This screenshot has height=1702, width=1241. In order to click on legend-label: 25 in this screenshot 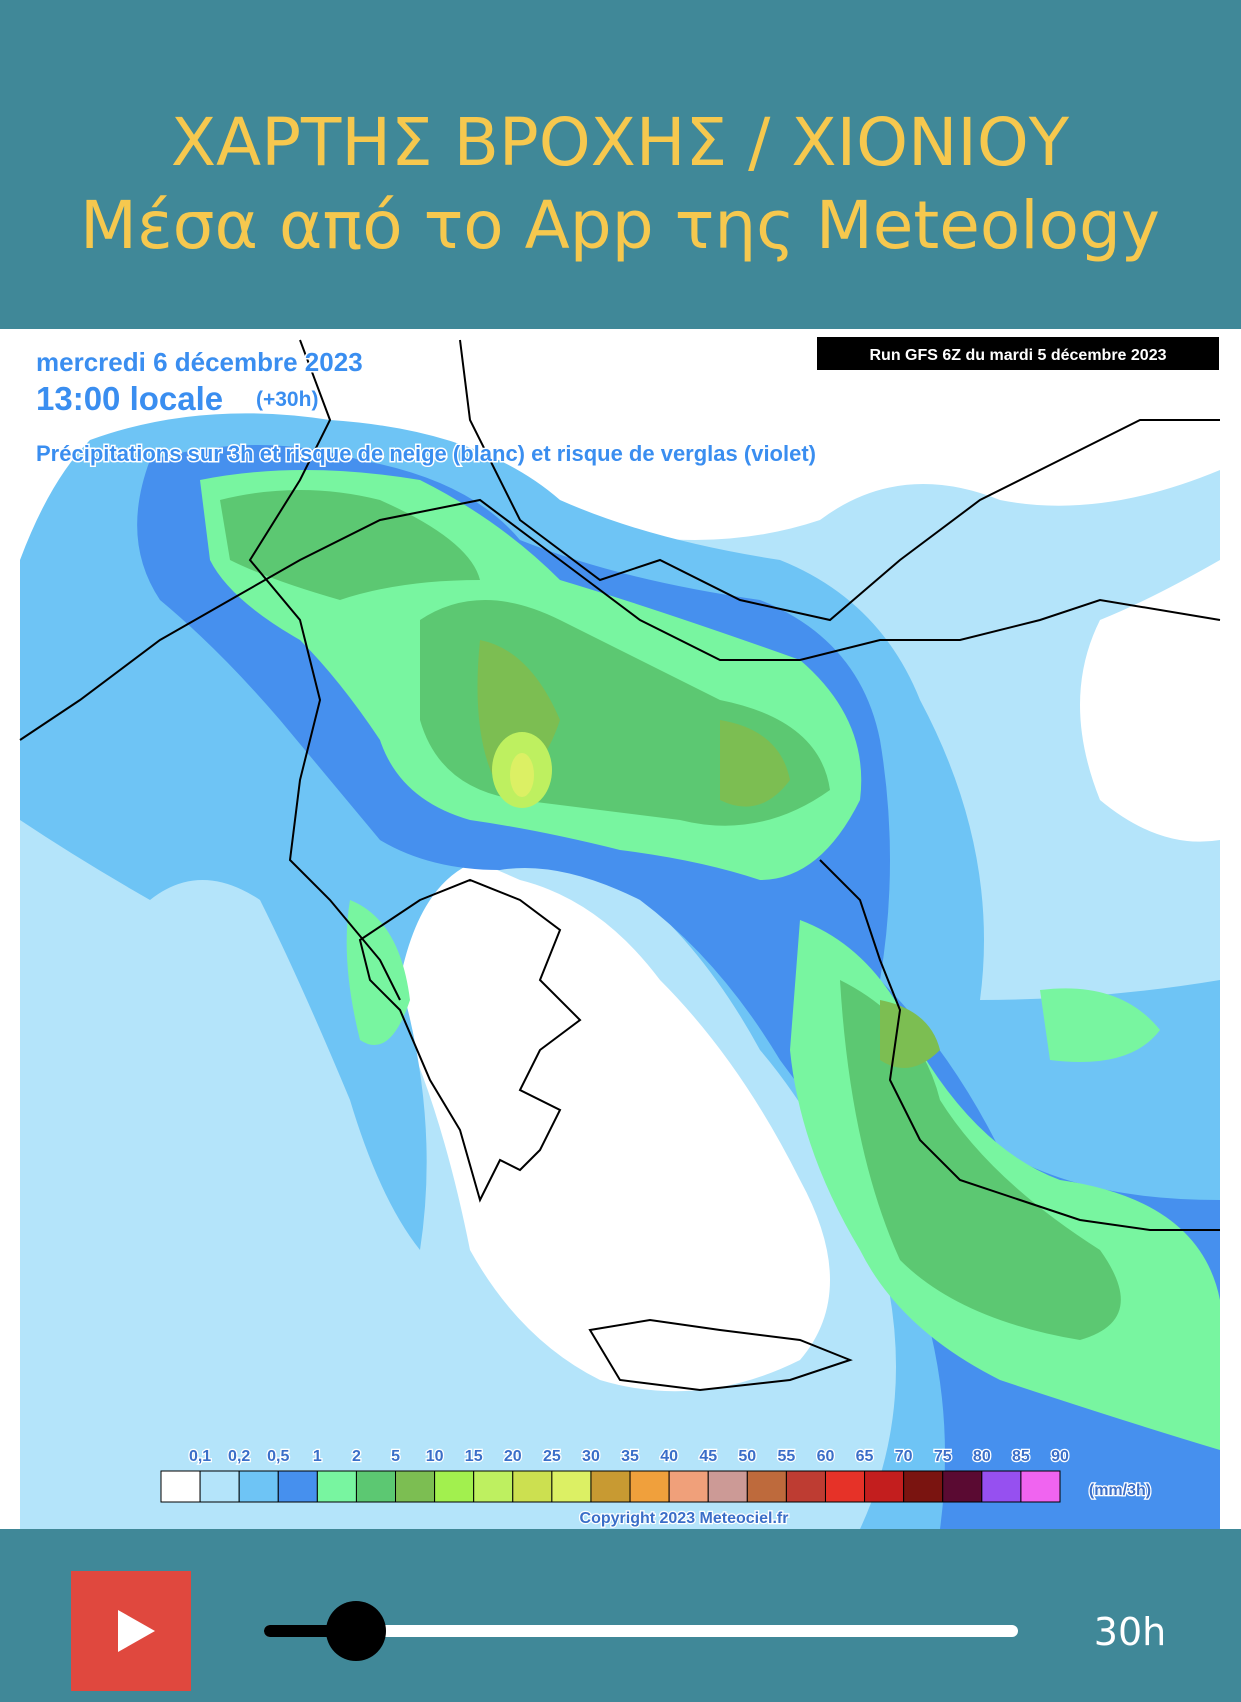, I will do `click(552, 1456)`.